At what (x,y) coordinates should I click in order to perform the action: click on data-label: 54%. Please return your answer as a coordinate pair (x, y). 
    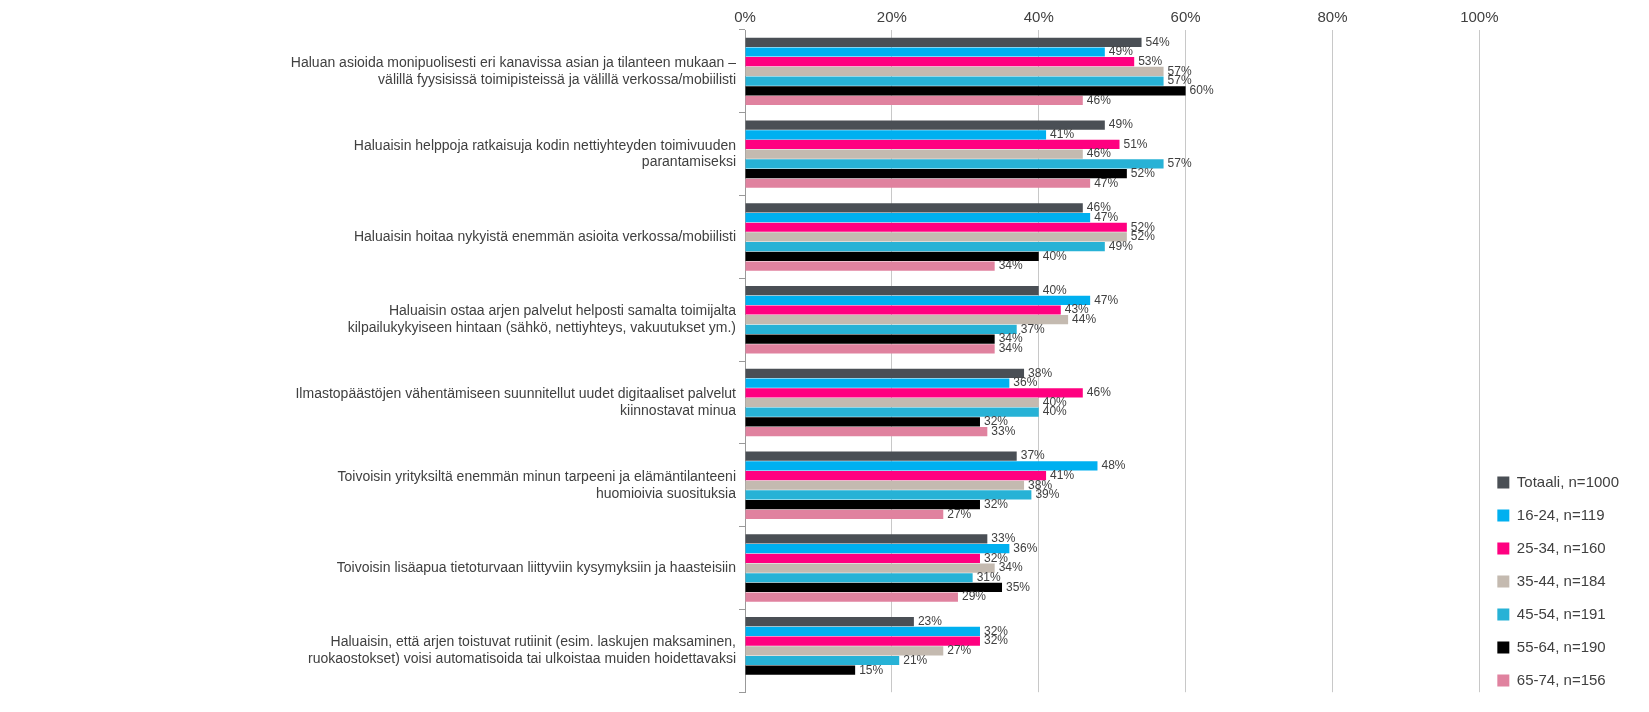
    Looking at the image, I should click on (1157, 41).